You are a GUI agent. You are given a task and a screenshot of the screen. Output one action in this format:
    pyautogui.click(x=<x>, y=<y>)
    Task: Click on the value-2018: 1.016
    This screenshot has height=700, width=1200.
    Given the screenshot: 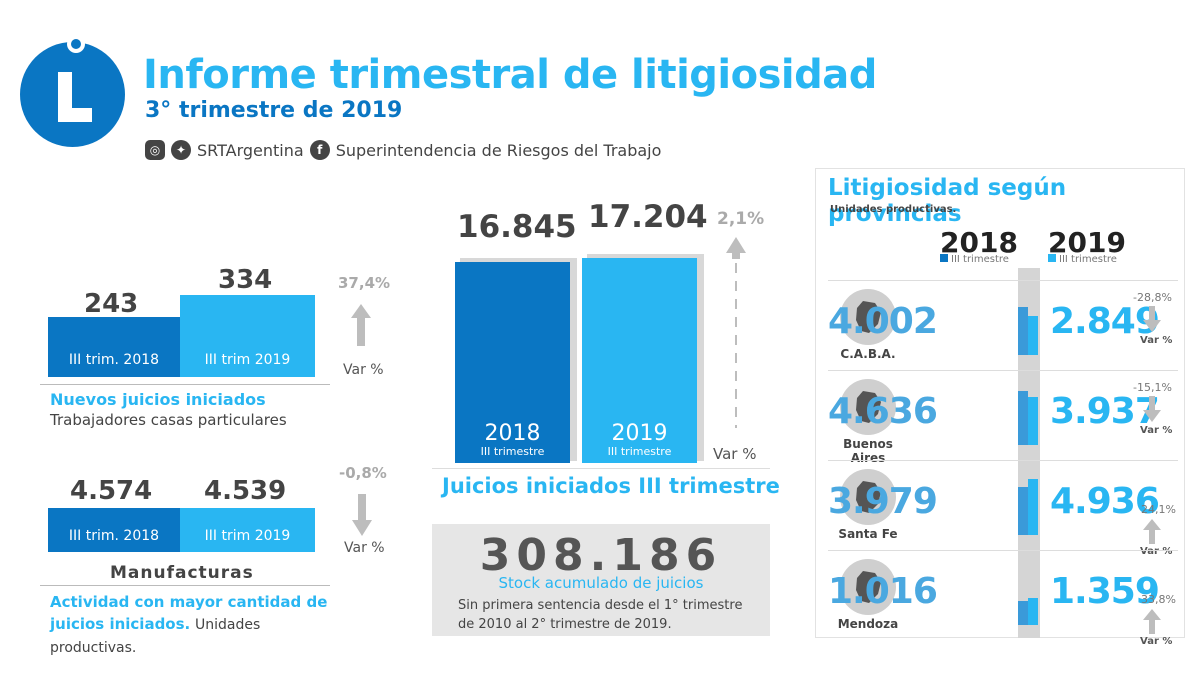 What is the action you would take?
    pyautogui.click(x=883, y=591)
    